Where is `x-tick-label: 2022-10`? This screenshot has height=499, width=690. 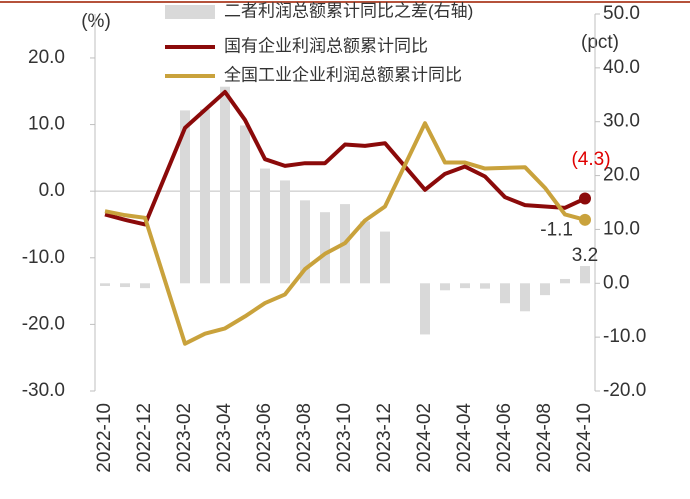 x-tick-label: 2022-10 is located at coordinates (104, 438).